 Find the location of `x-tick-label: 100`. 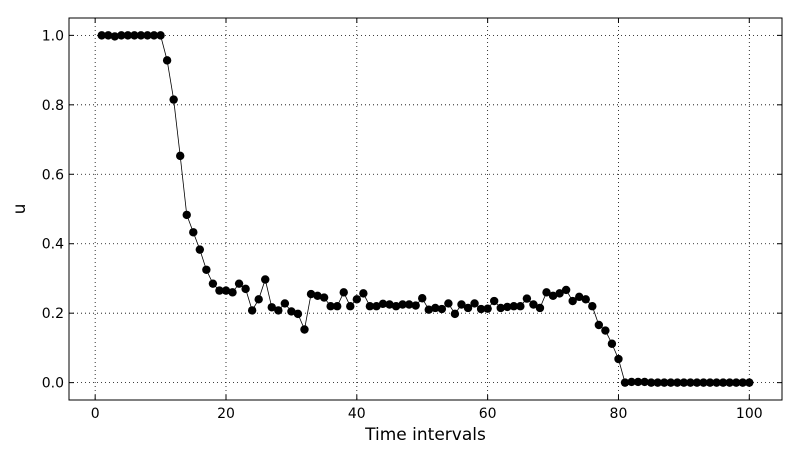

x-tick-label: 100 is located at coordinates (749, 414).